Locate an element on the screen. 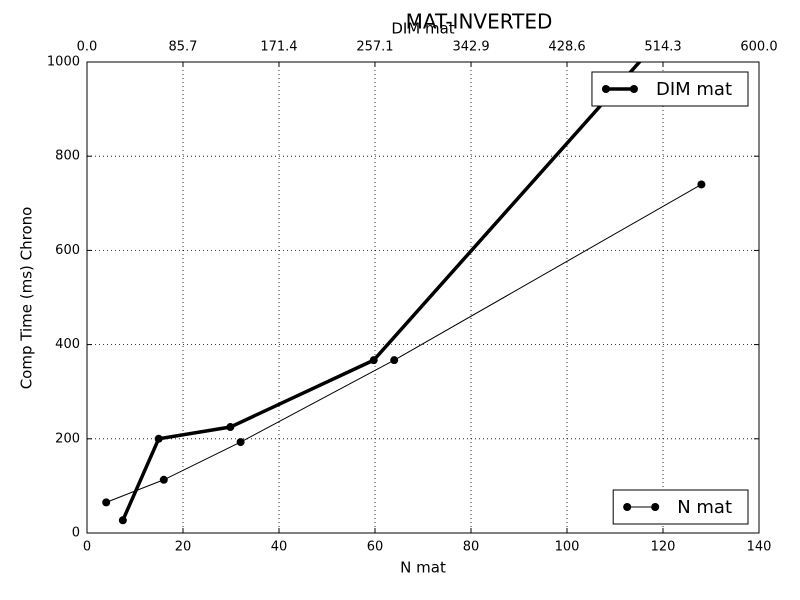  x-axis-label: N mat is located at coordinates (423, 568).